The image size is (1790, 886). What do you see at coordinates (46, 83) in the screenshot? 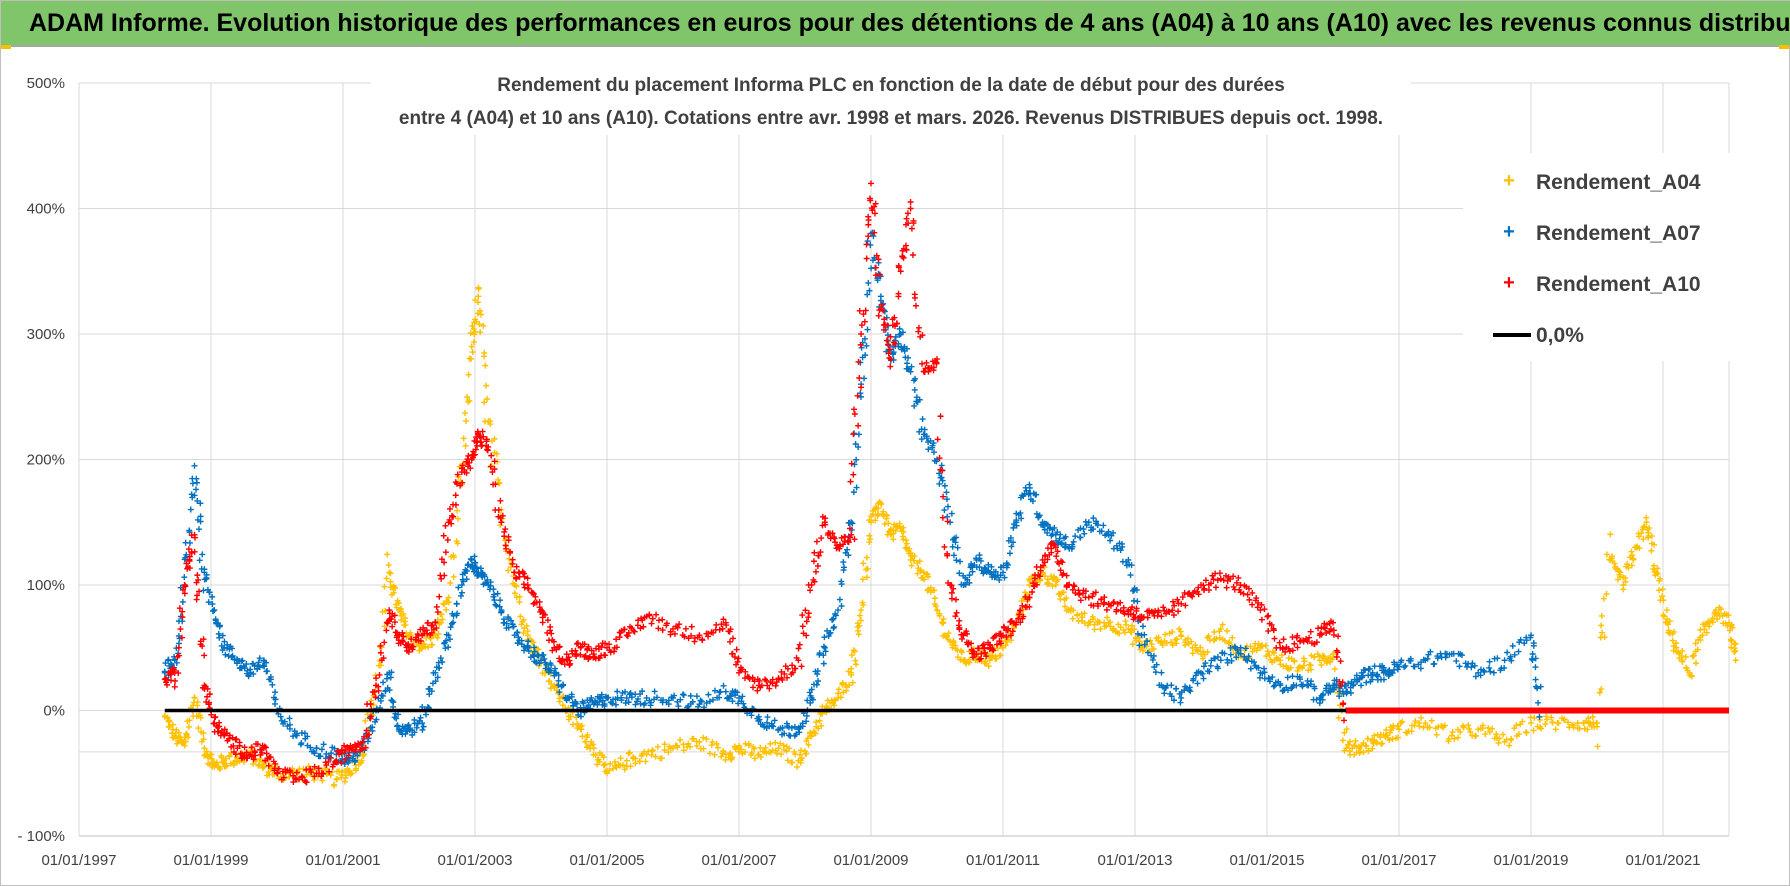
I see `y-tick-label: 500%` at bounding box center [46, 83].